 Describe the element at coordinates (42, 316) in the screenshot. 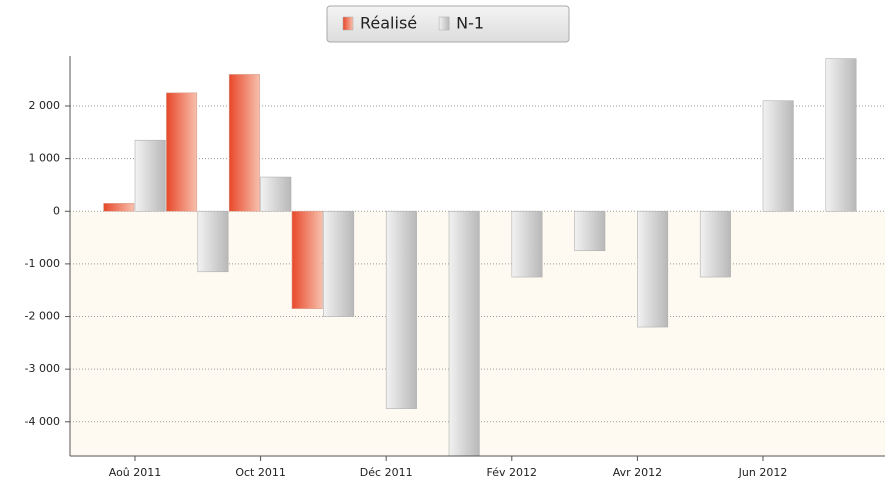

I see `y-tick-label: -2 000` at that location.